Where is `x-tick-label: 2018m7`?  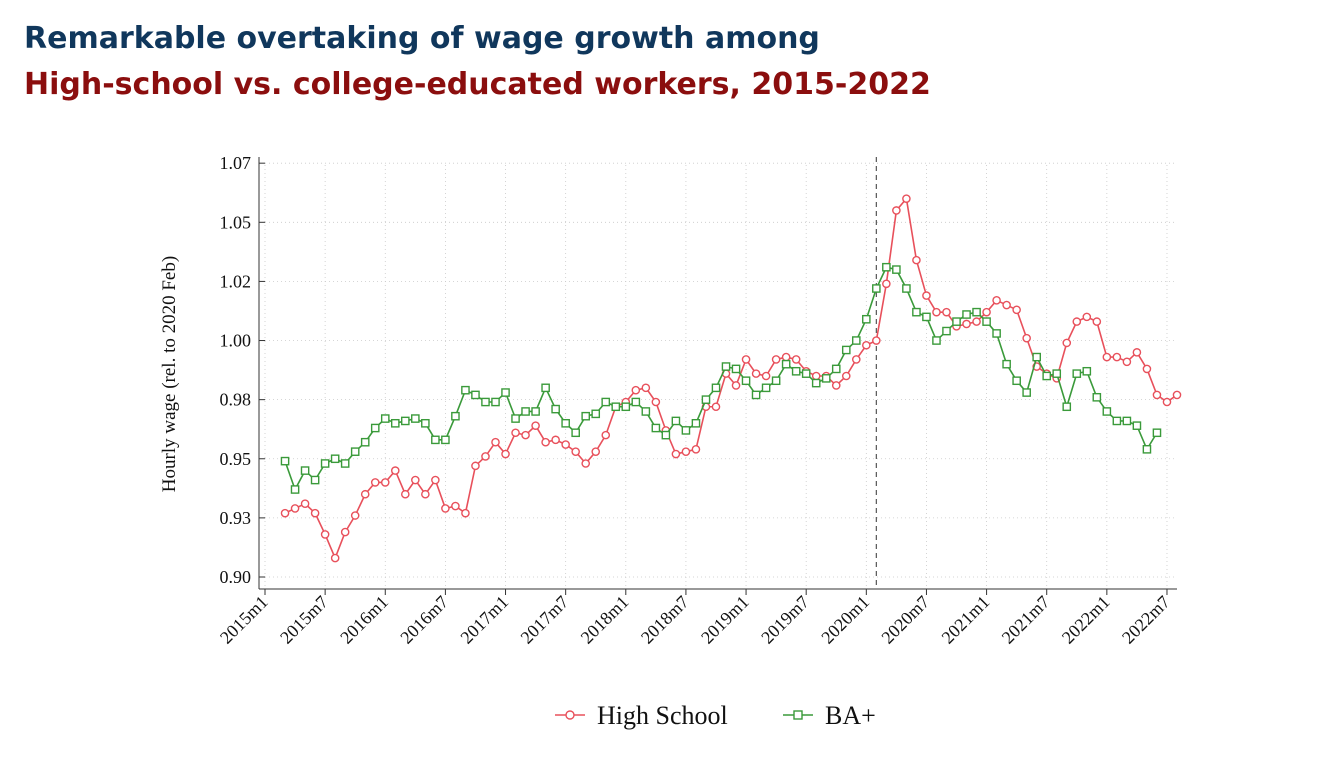
x-tick-label: 2018m7 is located at coordinates (665, 620).